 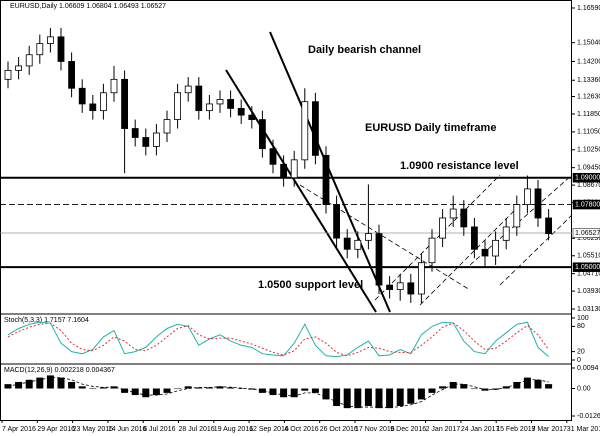 What do you see at coordinates (127, 429) in the screenshot?
I see `x-tick-label: 14 Jun 2016` at bounding box center [127, 429].